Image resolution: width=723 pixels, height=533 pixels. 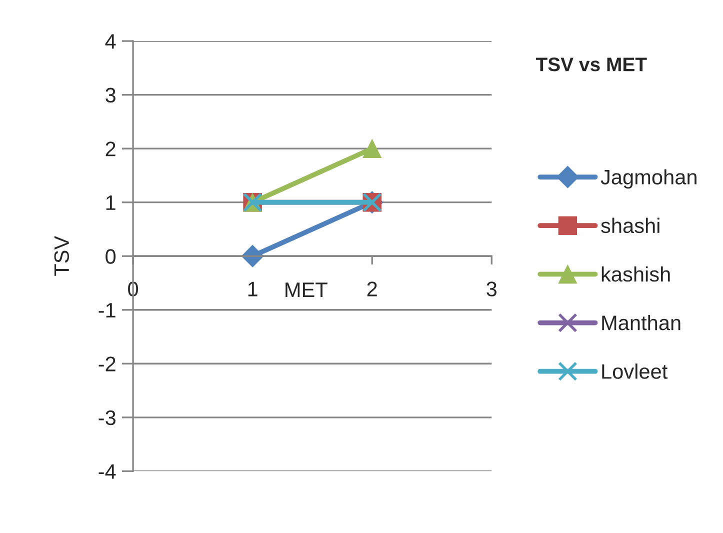 I want to click on y-tick-label: -4, so click(x=107, y=471).